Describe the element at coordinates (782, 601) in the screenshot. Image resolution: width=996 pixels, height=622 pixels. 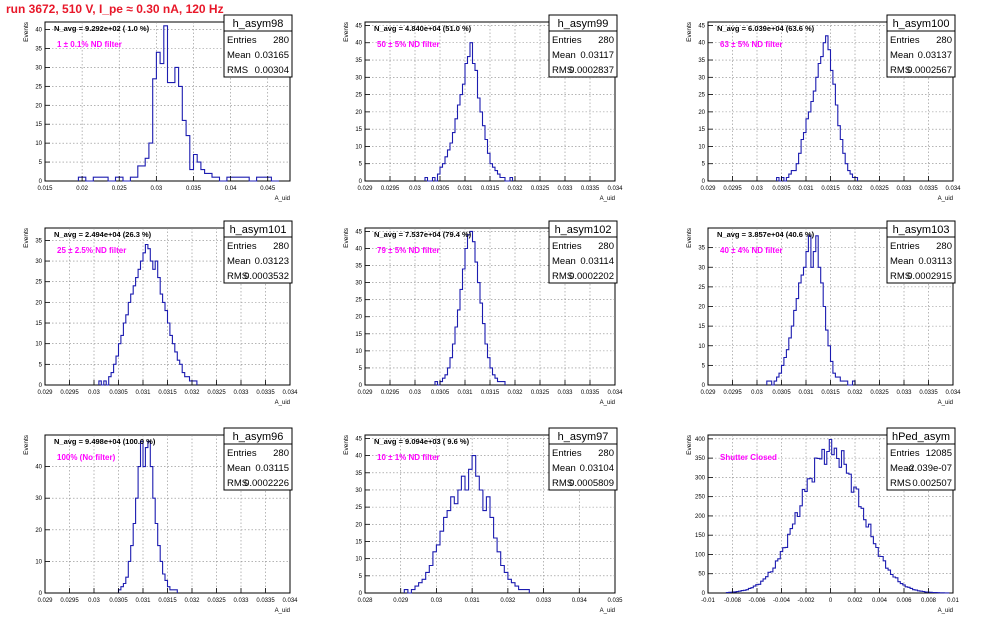
I see `x-tick-label: -0.004` at that location.